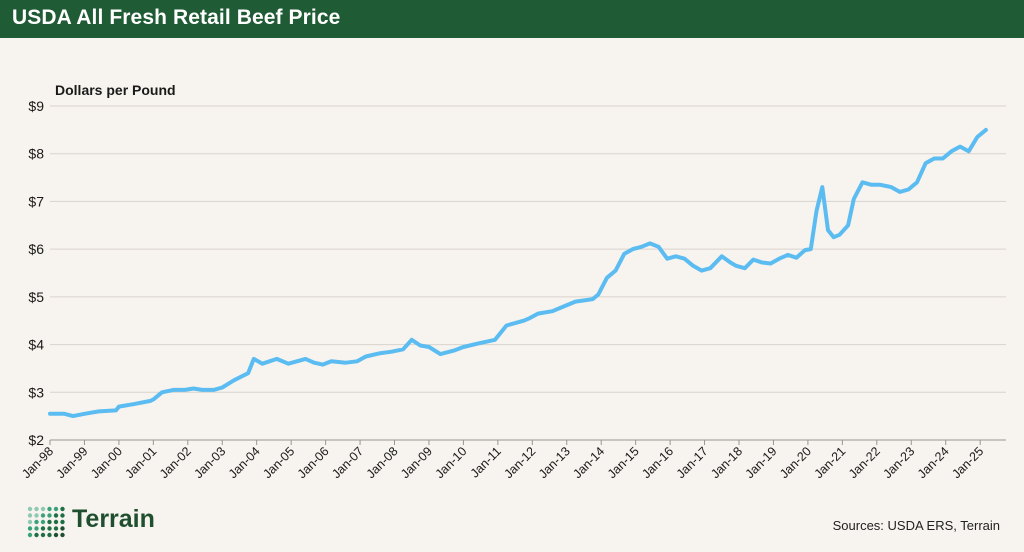 The width and height of the screenshot is (1024, 552). I want to click on x-tick-label: Jan-21, so click(830, 462).